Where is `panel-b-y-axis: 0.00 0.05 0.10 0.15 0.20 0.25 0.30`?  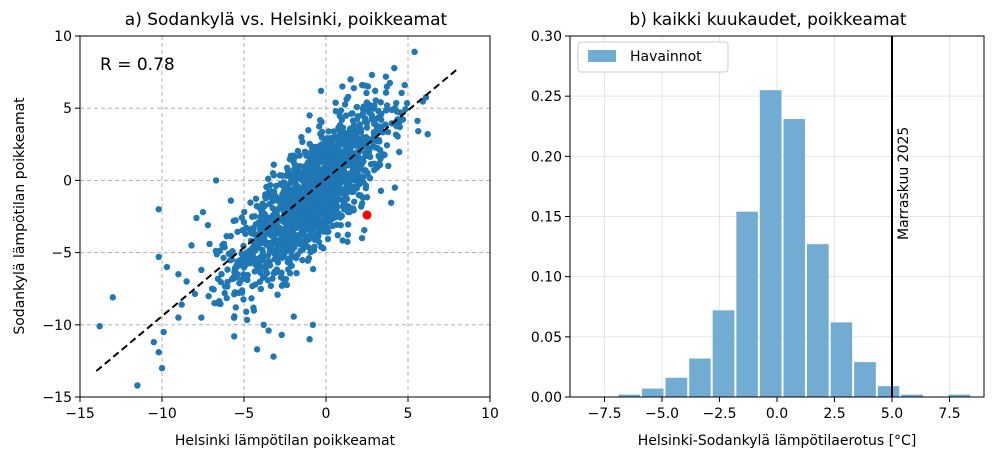 panel-b-y-axis: 0.00 0.05 0.10 0.15 0.20 0.25 0.30 is located at coordinates (550, 217).